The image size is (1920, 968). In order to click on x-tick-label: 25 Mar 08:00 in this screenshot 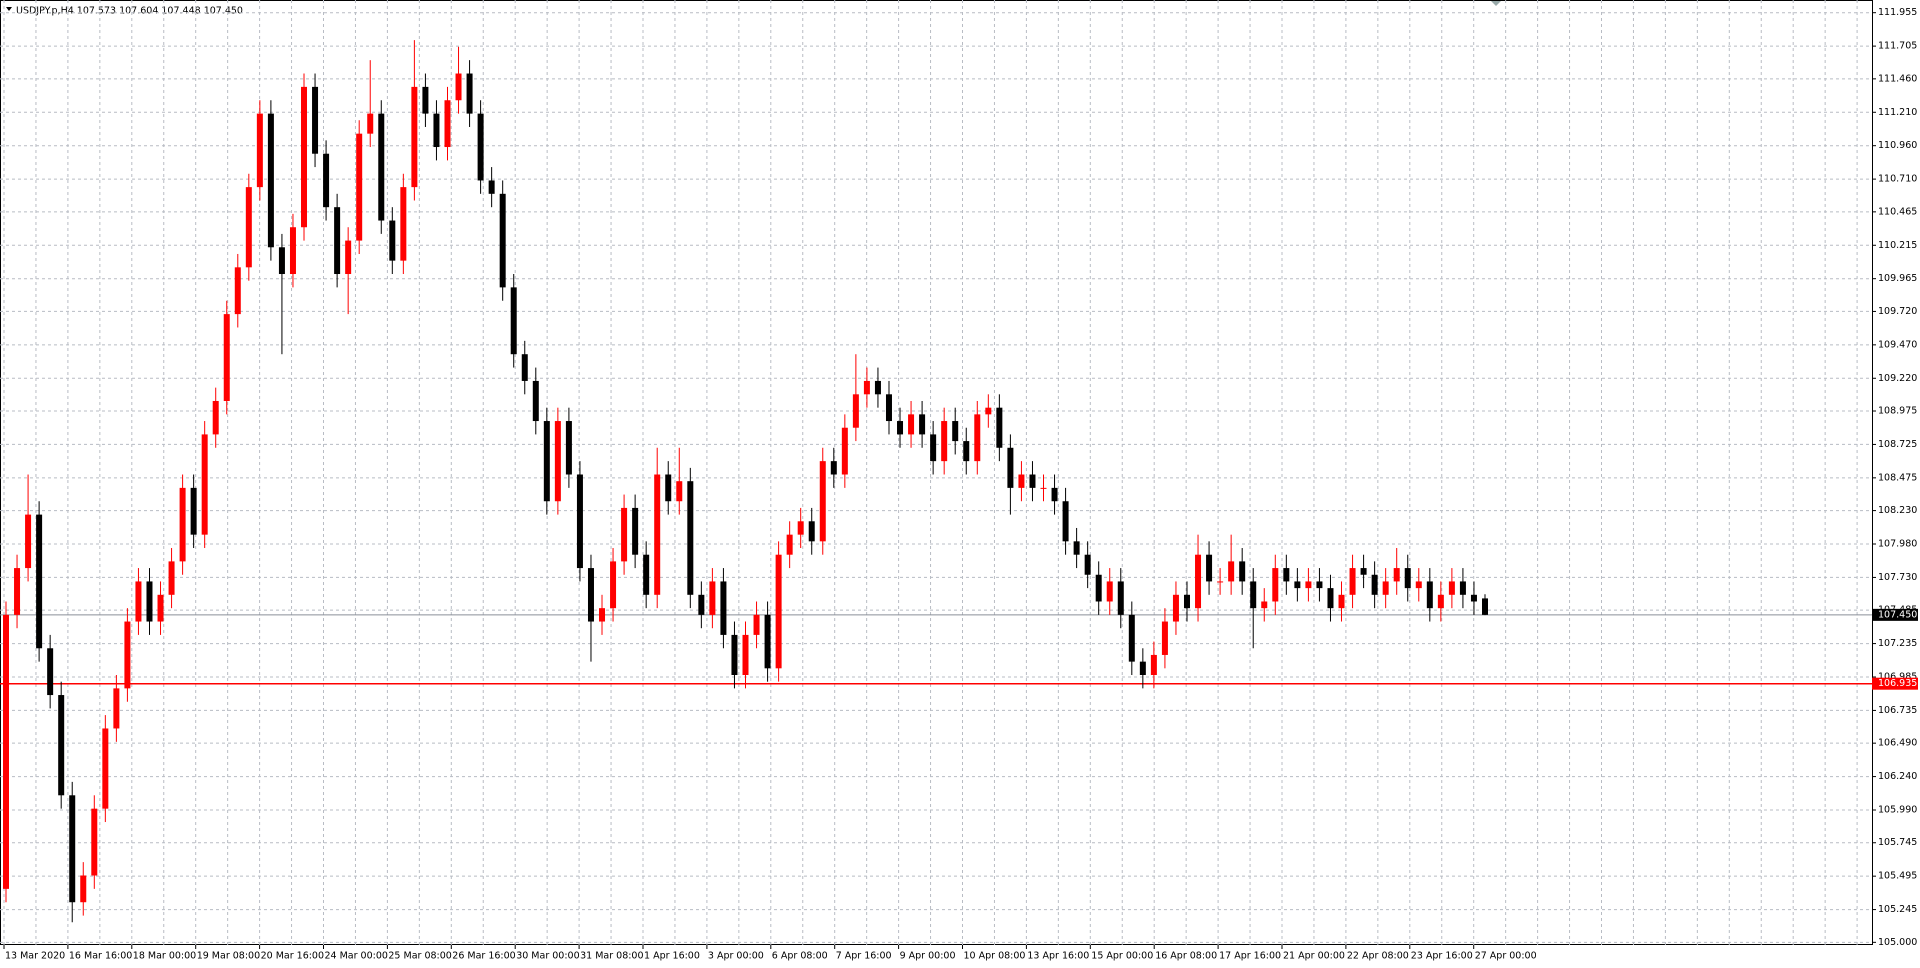, I will do `click(419, 956)`.